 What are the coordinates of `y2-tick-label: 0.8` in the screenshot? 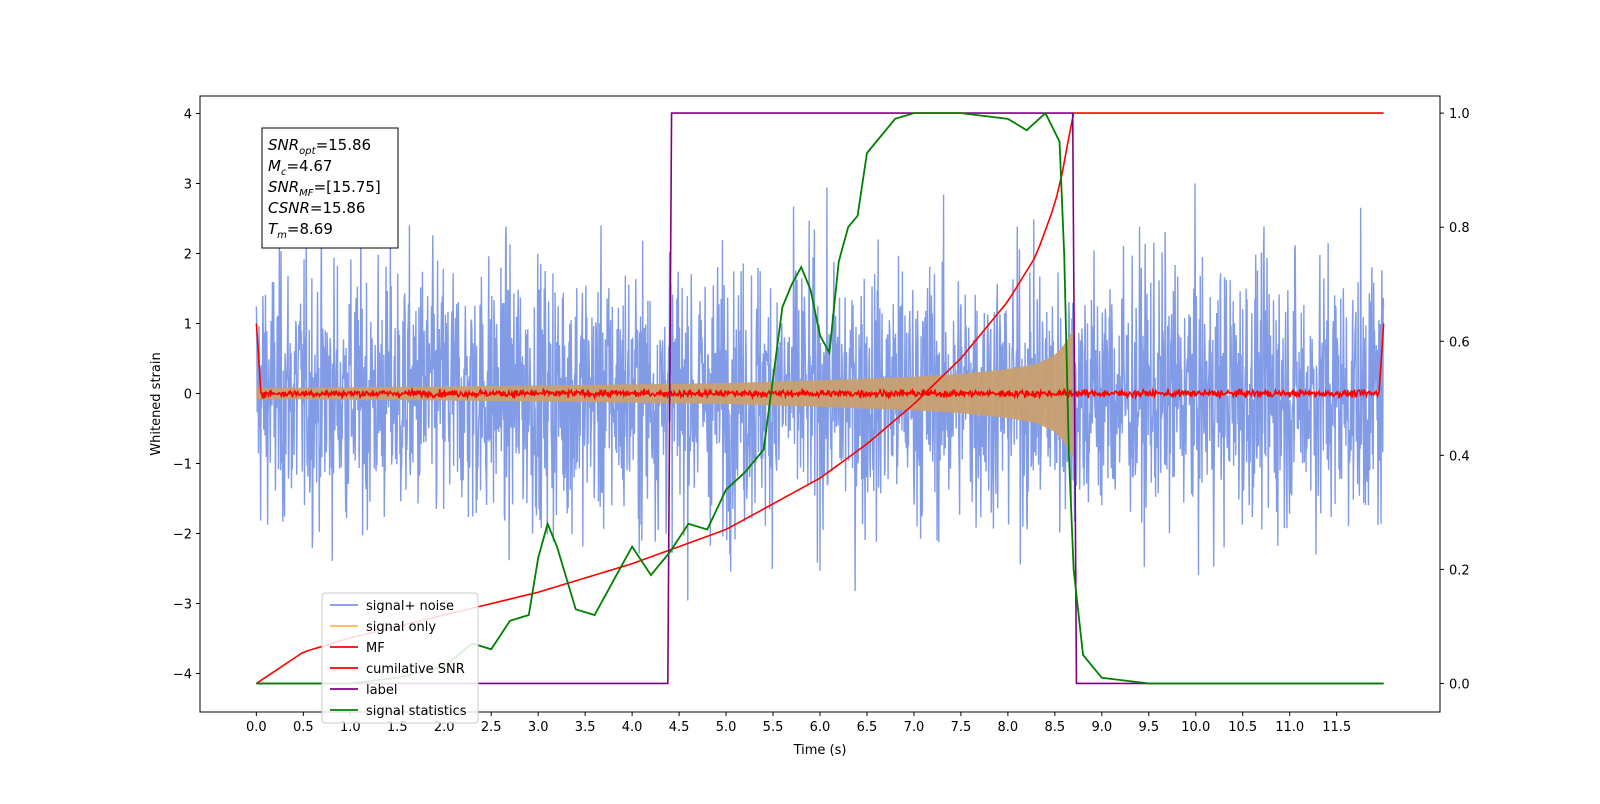 It's located at (1459, 228).